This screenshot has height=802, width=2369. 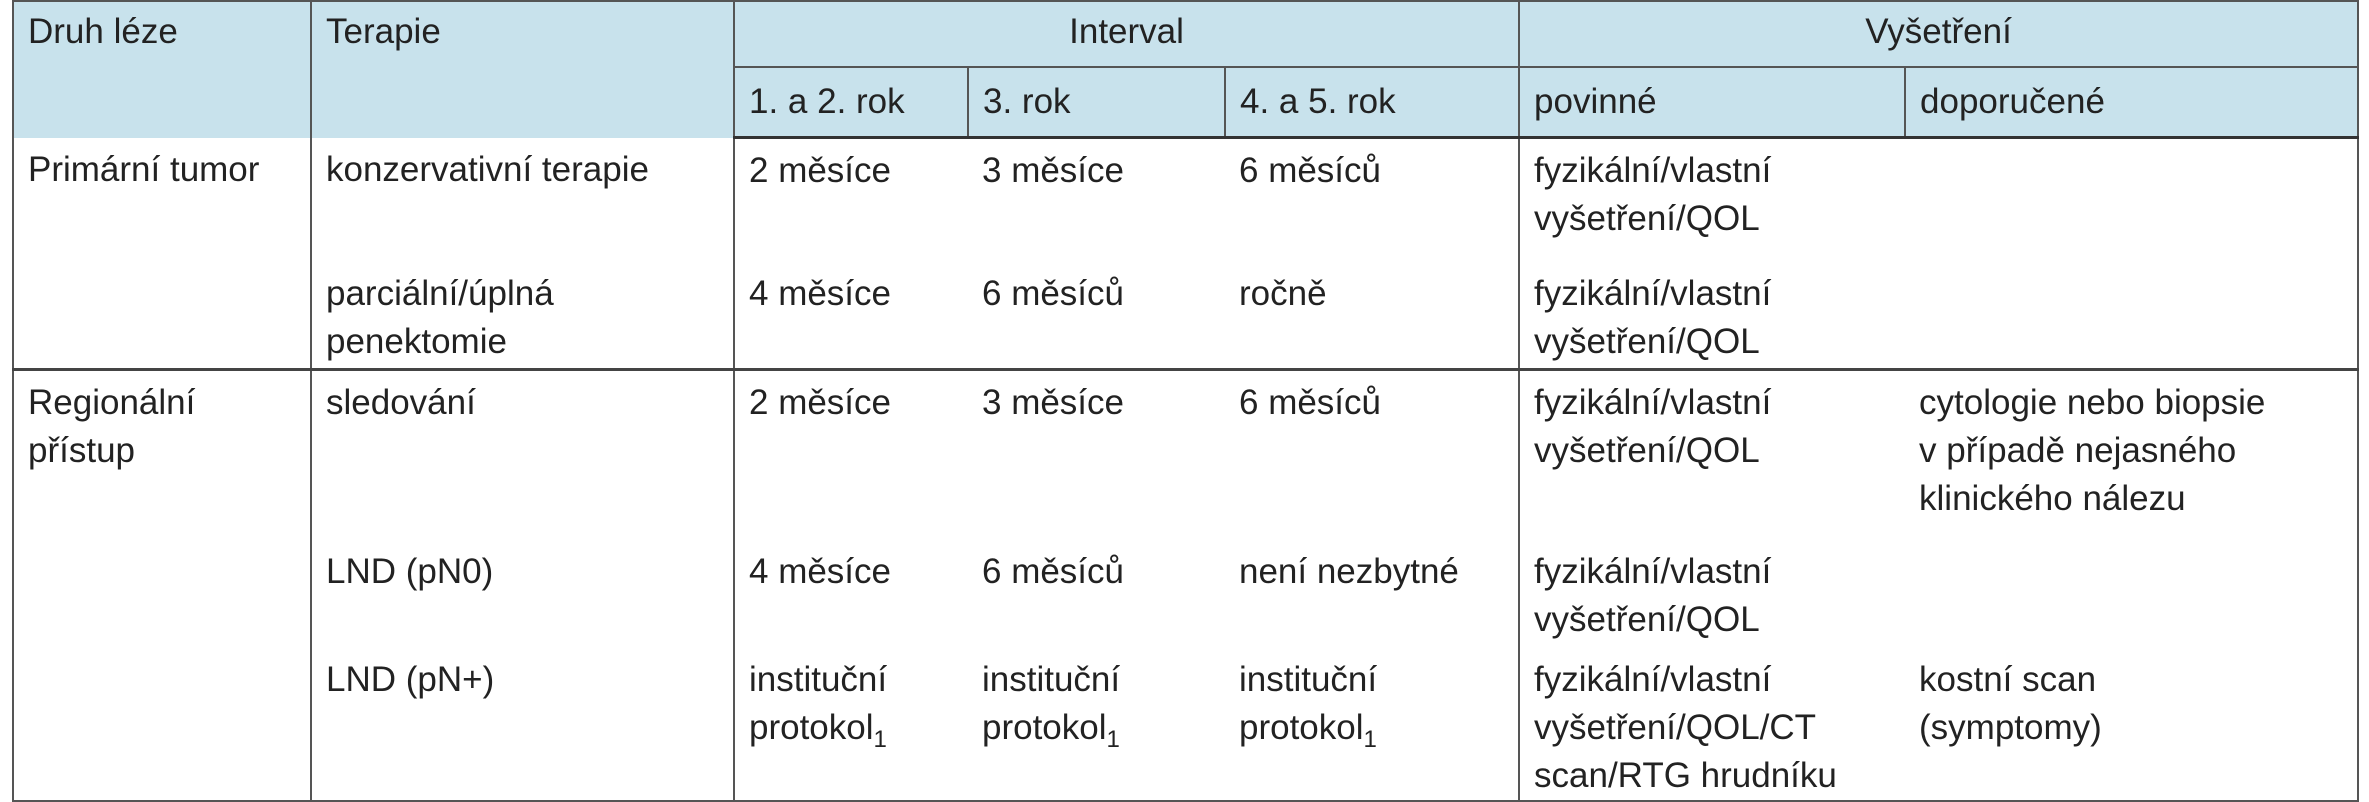 I want to click on cell-line: cytologie nebo biopsie, so click(x=2092, y=402).